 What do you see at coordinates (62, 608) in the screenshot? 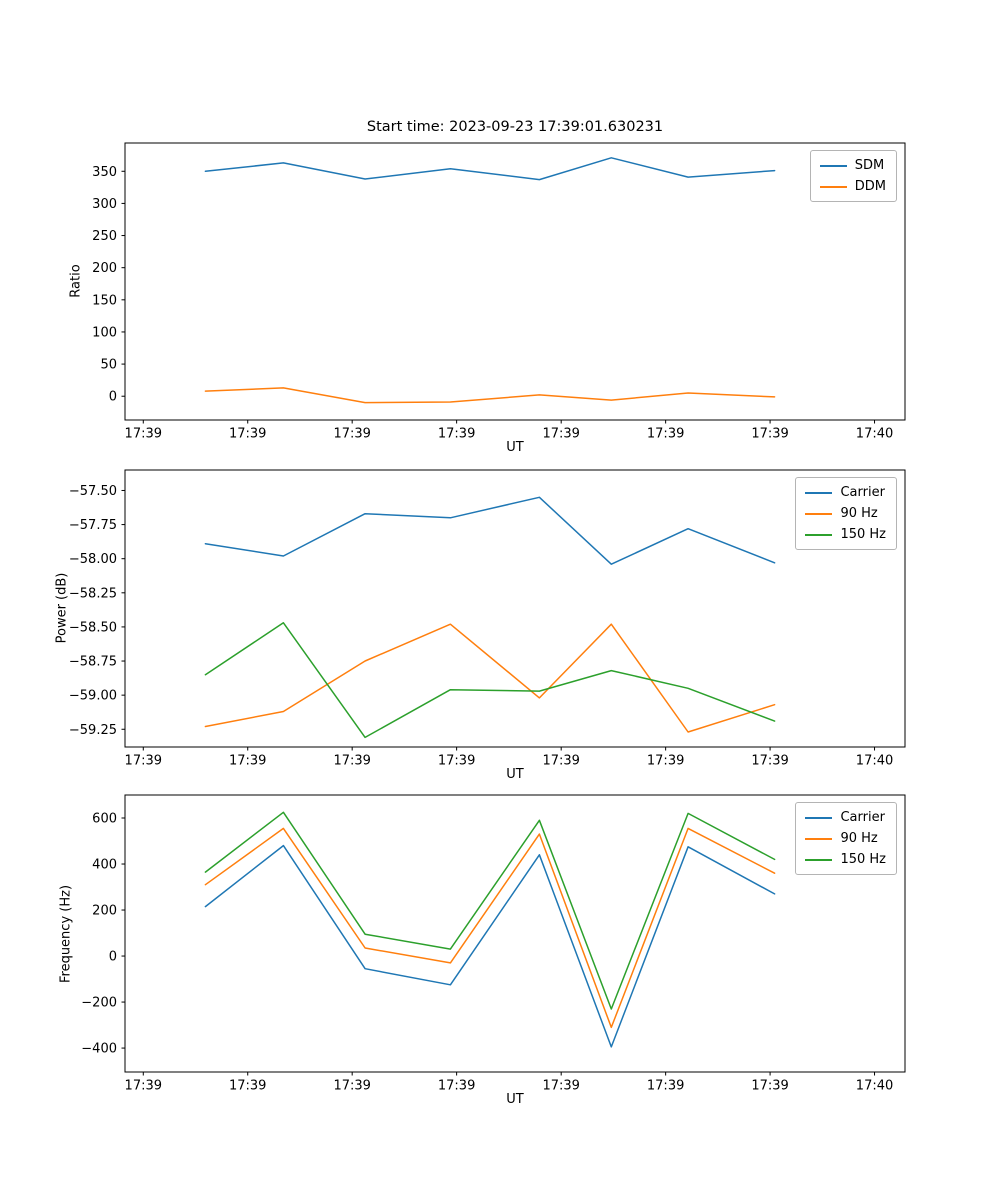
I see `power-ylabel: Power (dB)` at bounding box center [62, 608].